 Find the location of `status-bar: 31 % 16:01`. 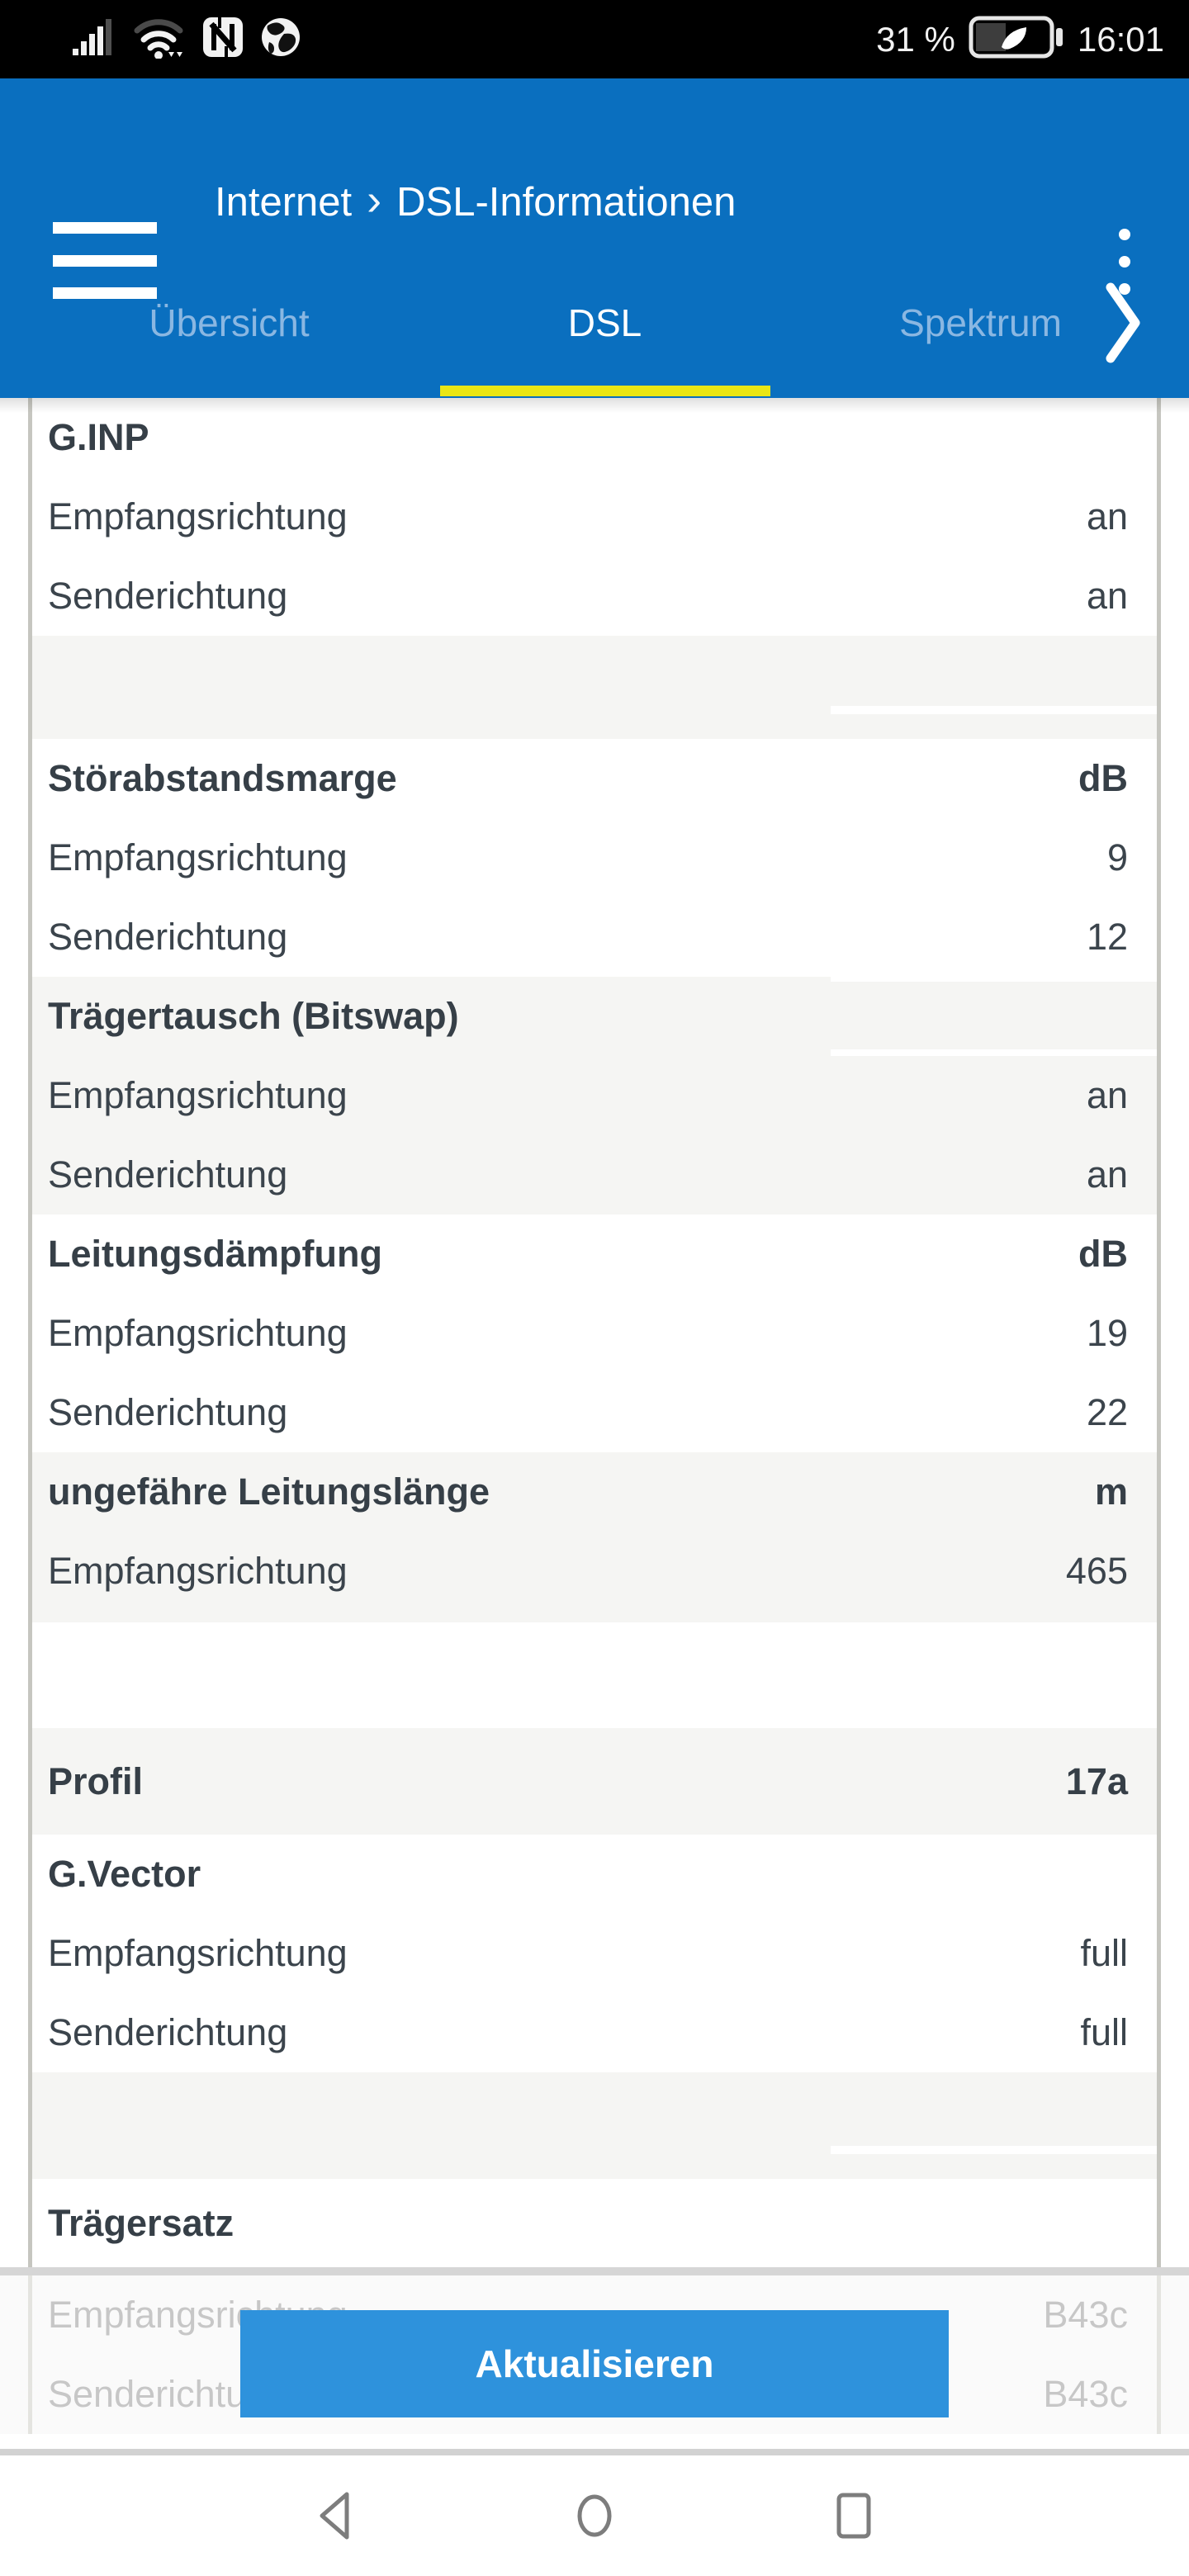

status-bar: 31 % 16:01 is located at coordinates (594, 39).